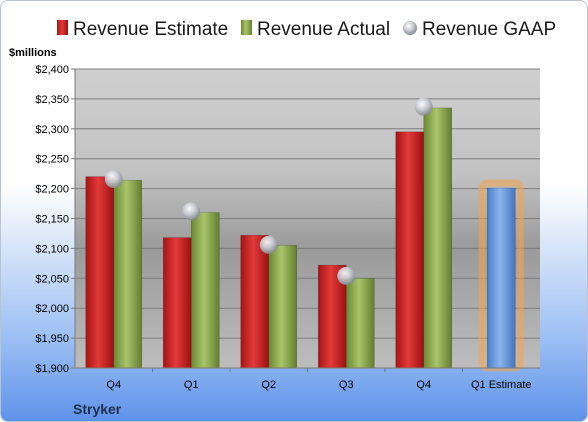 The width and height of the screenshot is (588, 422). I want to click on x-tick-label: Q1 Estimate, so click(501, 385).